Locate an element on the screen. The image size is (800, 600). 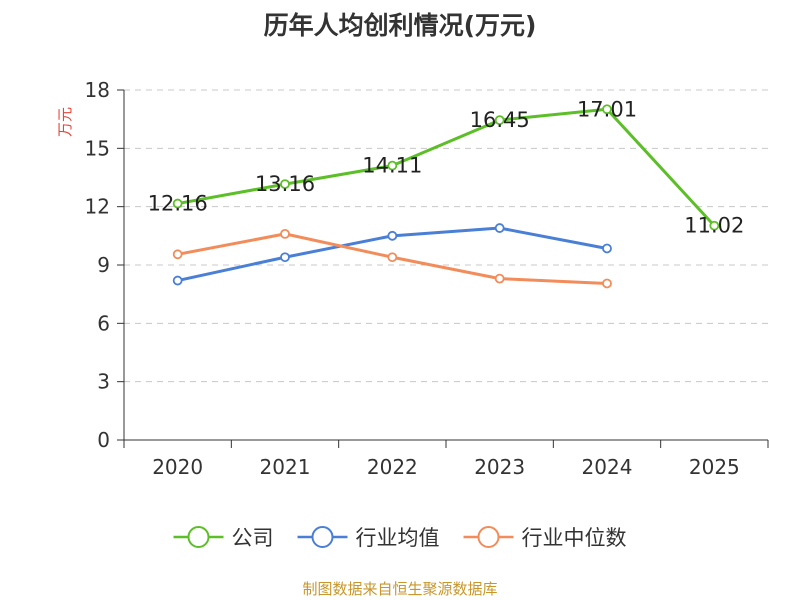
x-tick-label: 2025 is located at coordinates (714, 467).